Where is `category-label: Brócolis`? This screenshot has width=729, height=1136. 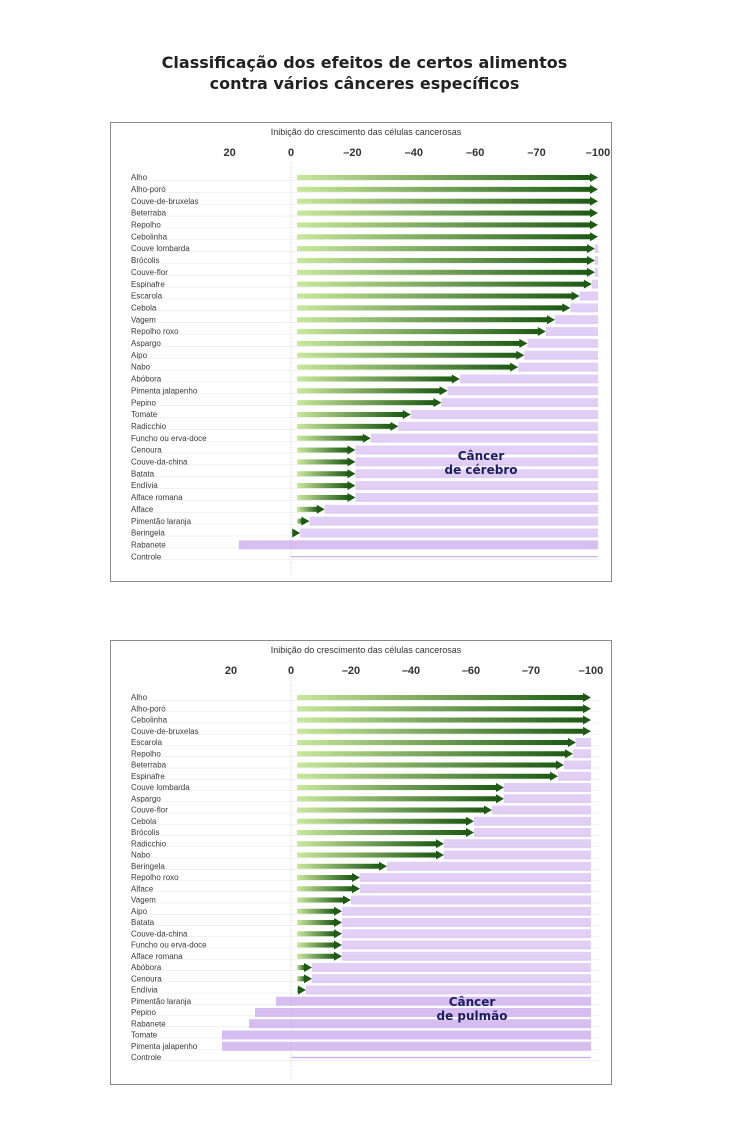
category-label: Brócolis is located at coordinates (145, 832).